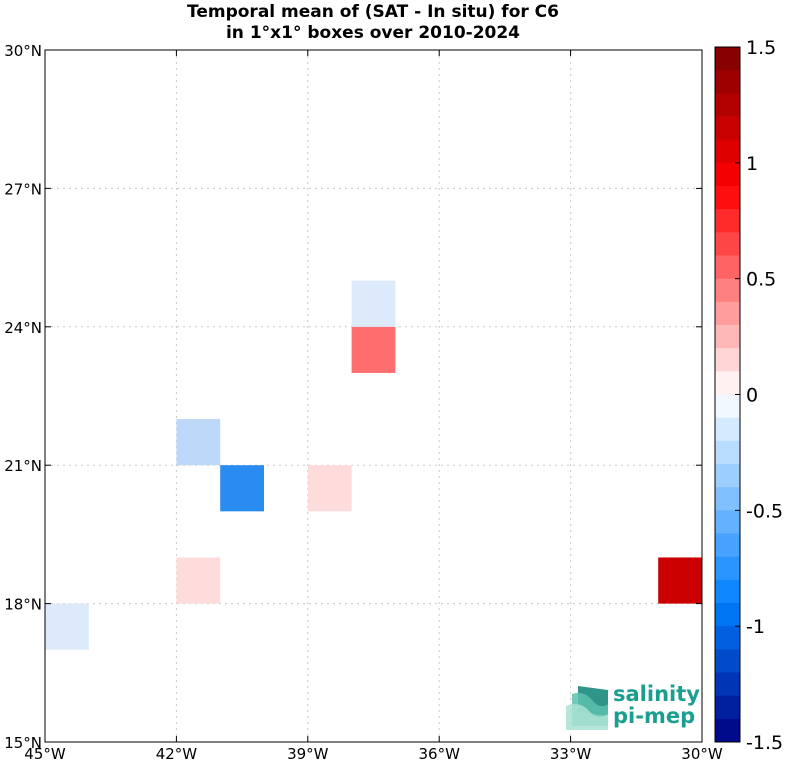  Describe the element at coordinates (764, 743) in the screenshot. I see `colorbar-tick-label: -1.5` at that location.